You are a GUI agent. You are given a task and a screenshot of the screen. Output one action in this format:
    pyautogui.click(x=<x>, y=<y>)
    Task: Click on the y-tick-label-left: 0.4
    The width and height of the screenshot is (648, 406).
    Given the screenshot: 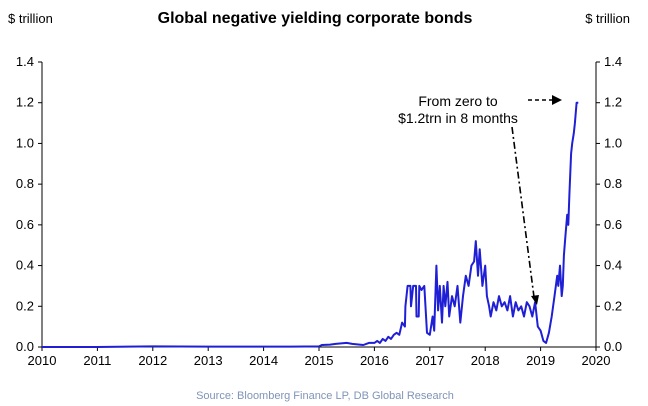 What is the action you would take?
    pyautogui.click(x=25, y=265)
    